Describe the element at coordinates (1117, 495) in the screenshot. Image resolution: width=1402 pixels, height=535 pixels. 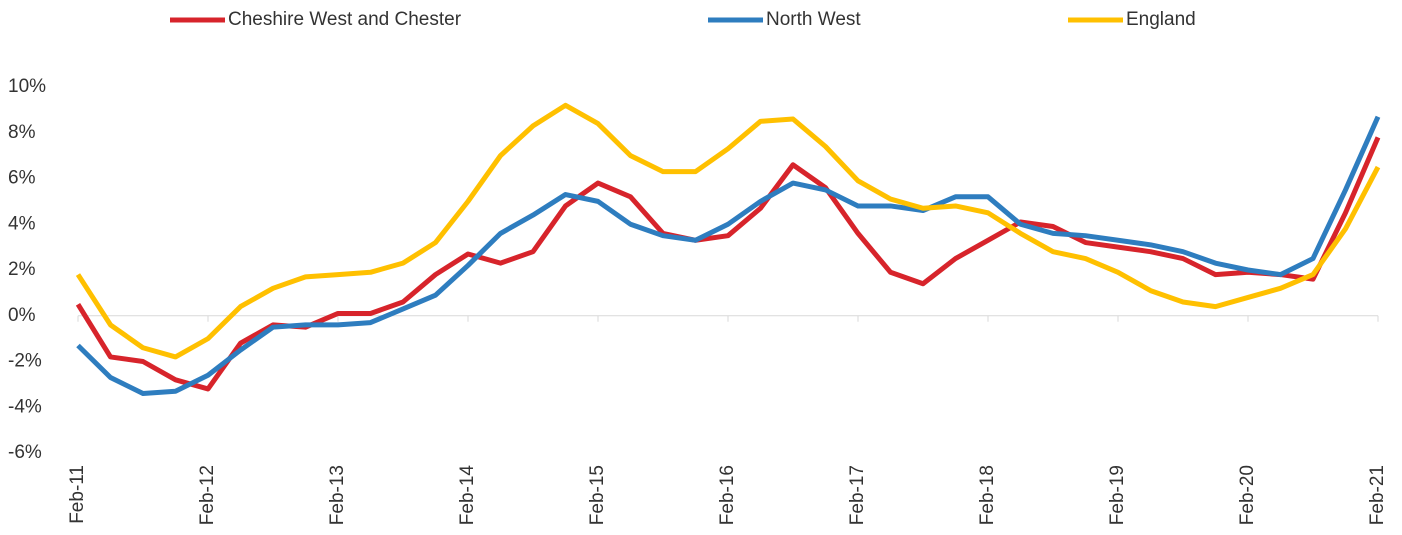
I see `x-tick-label: Feb-19` at that location.